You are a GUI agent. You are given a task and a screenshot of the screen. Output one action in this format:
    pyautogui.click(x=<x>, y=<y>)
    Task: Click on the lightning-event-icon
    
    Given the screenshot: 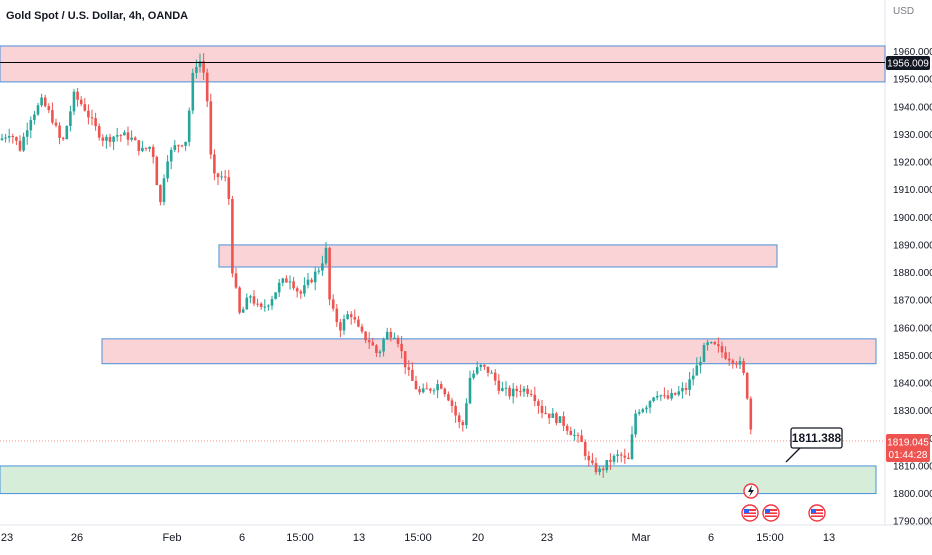 What is the action you would take?
    pyautogui.click(x=751, y=491)
    